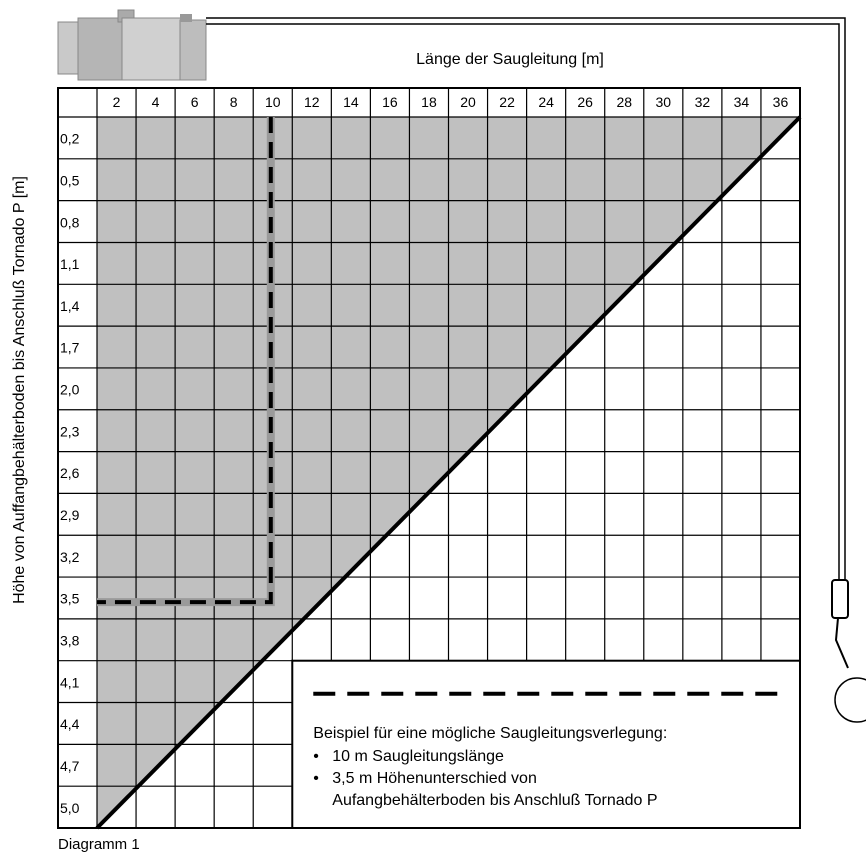 Image resolution: width=866 pixels, height=856 pixels. Describe the element at coordinates (185, 361) in the screenshot. I see `example-path` at that location.